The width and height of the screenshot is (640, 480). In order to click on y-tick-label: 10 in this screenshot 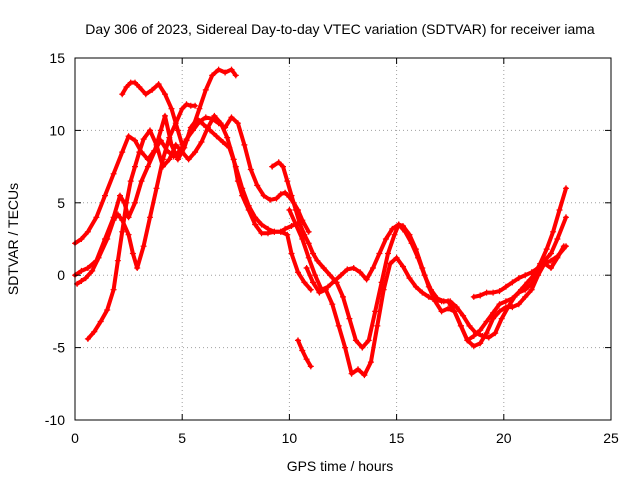, I will do `click(57, 130)`.